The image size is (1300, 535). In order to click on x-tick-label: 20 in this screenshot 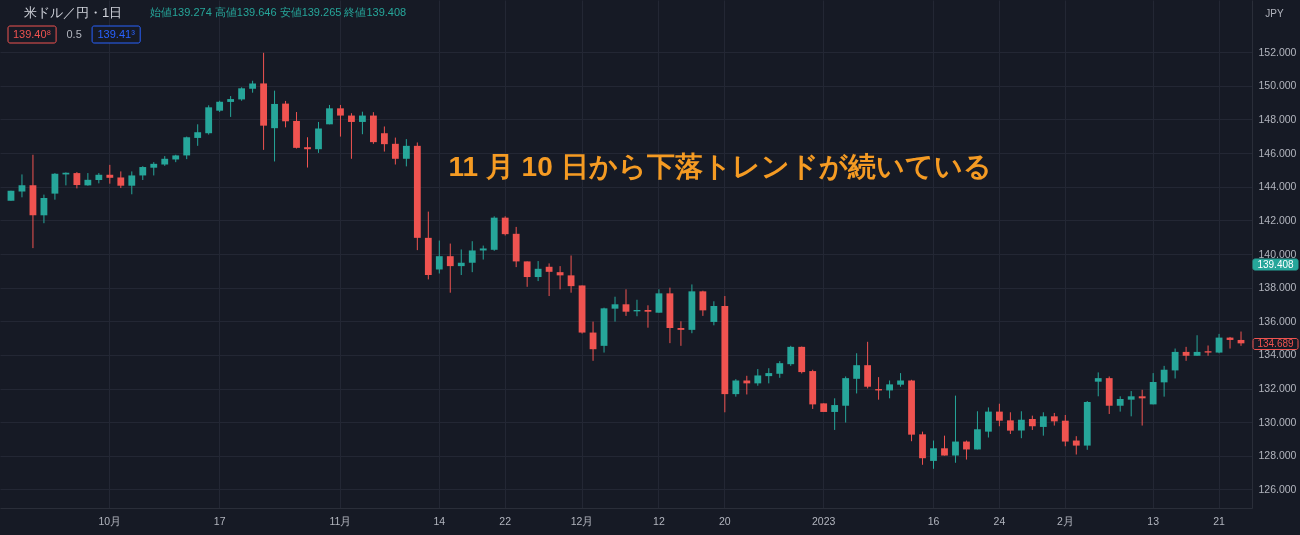, I will do `click(725, 520)`.